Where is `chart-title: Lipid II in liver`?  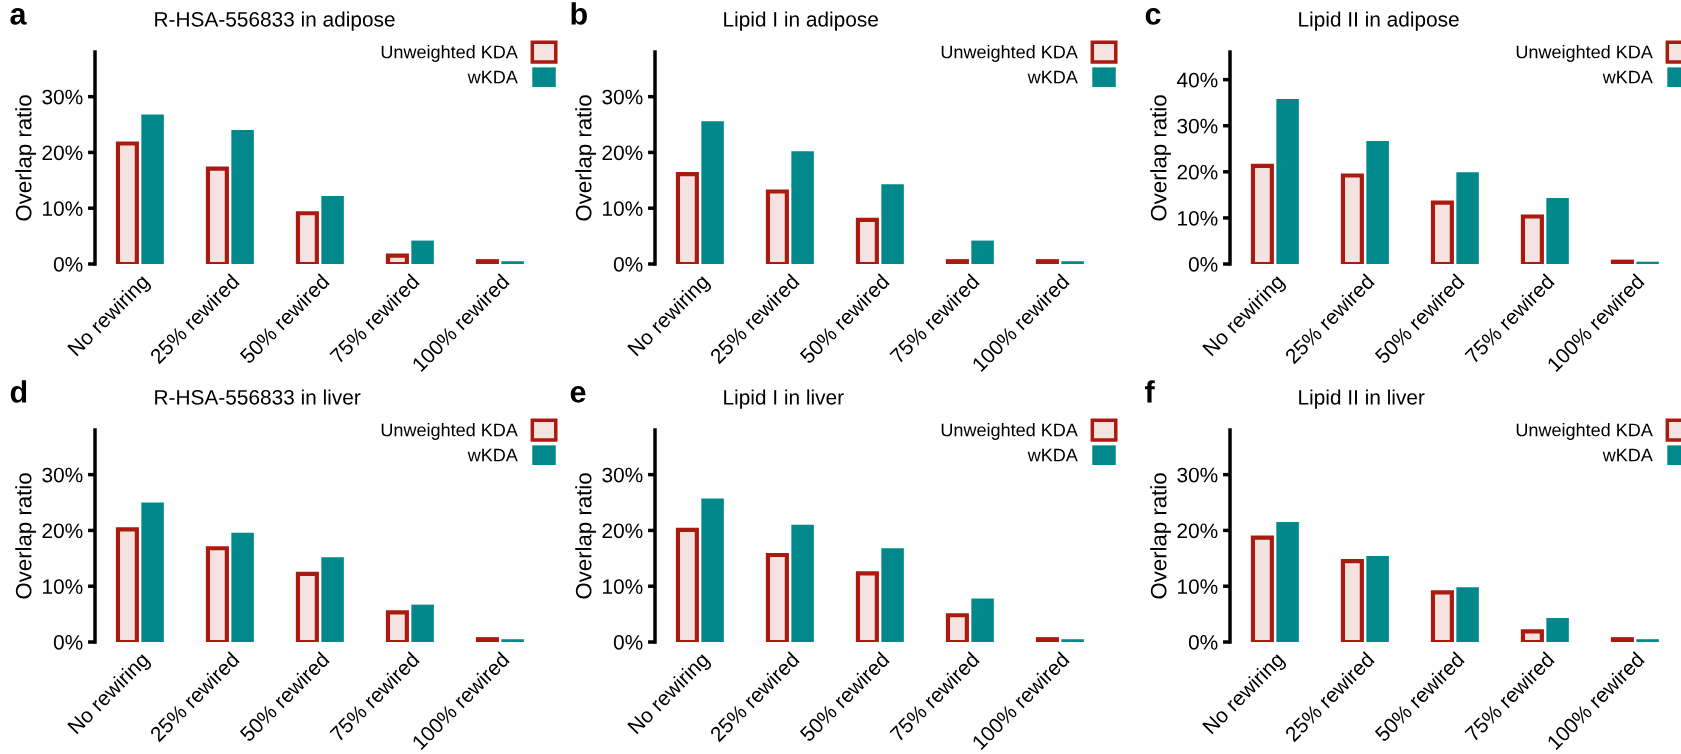
chart-title: Lipid II in liver is located at coordinates (1362, 399).